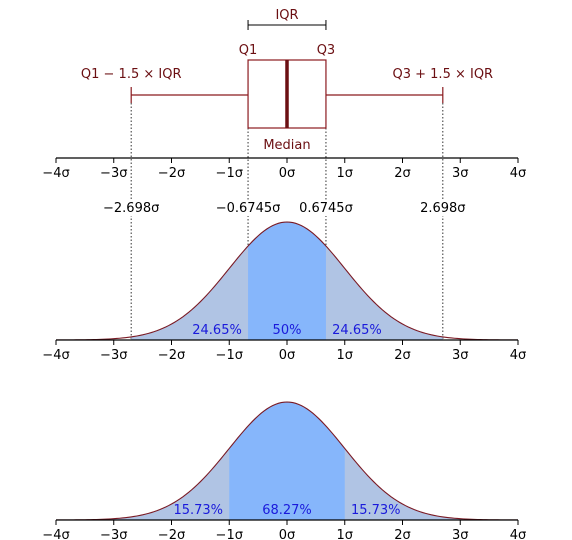 This screenshot has height=540, width=572. I want to click on median-label: Median, so click(286, 145).